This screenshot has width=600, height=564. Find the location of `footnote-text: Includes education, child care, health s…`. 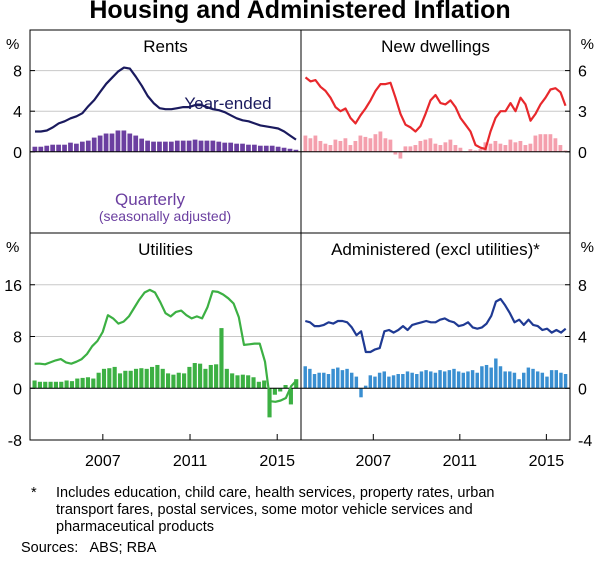

footnote-text: Includes education, child care, health s… is located at coordinates (275, 510).